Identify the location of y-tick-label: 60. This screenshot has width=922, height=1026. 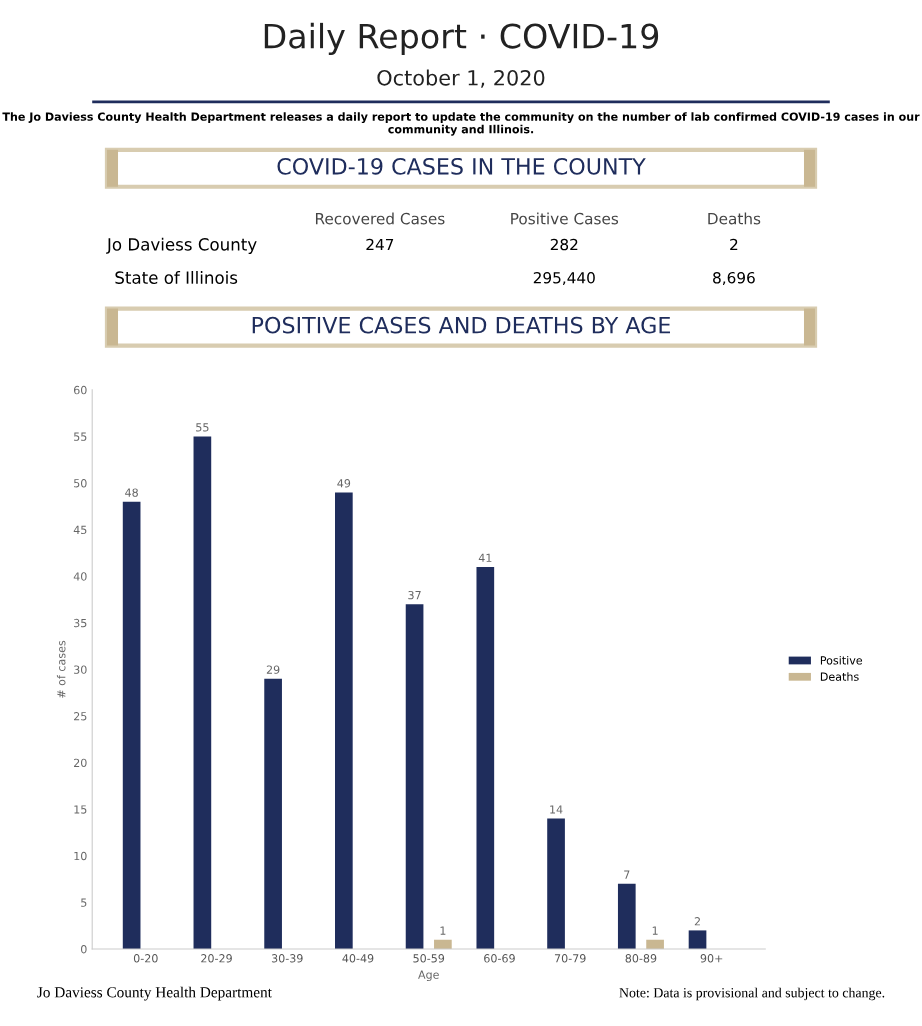
(80, 390).